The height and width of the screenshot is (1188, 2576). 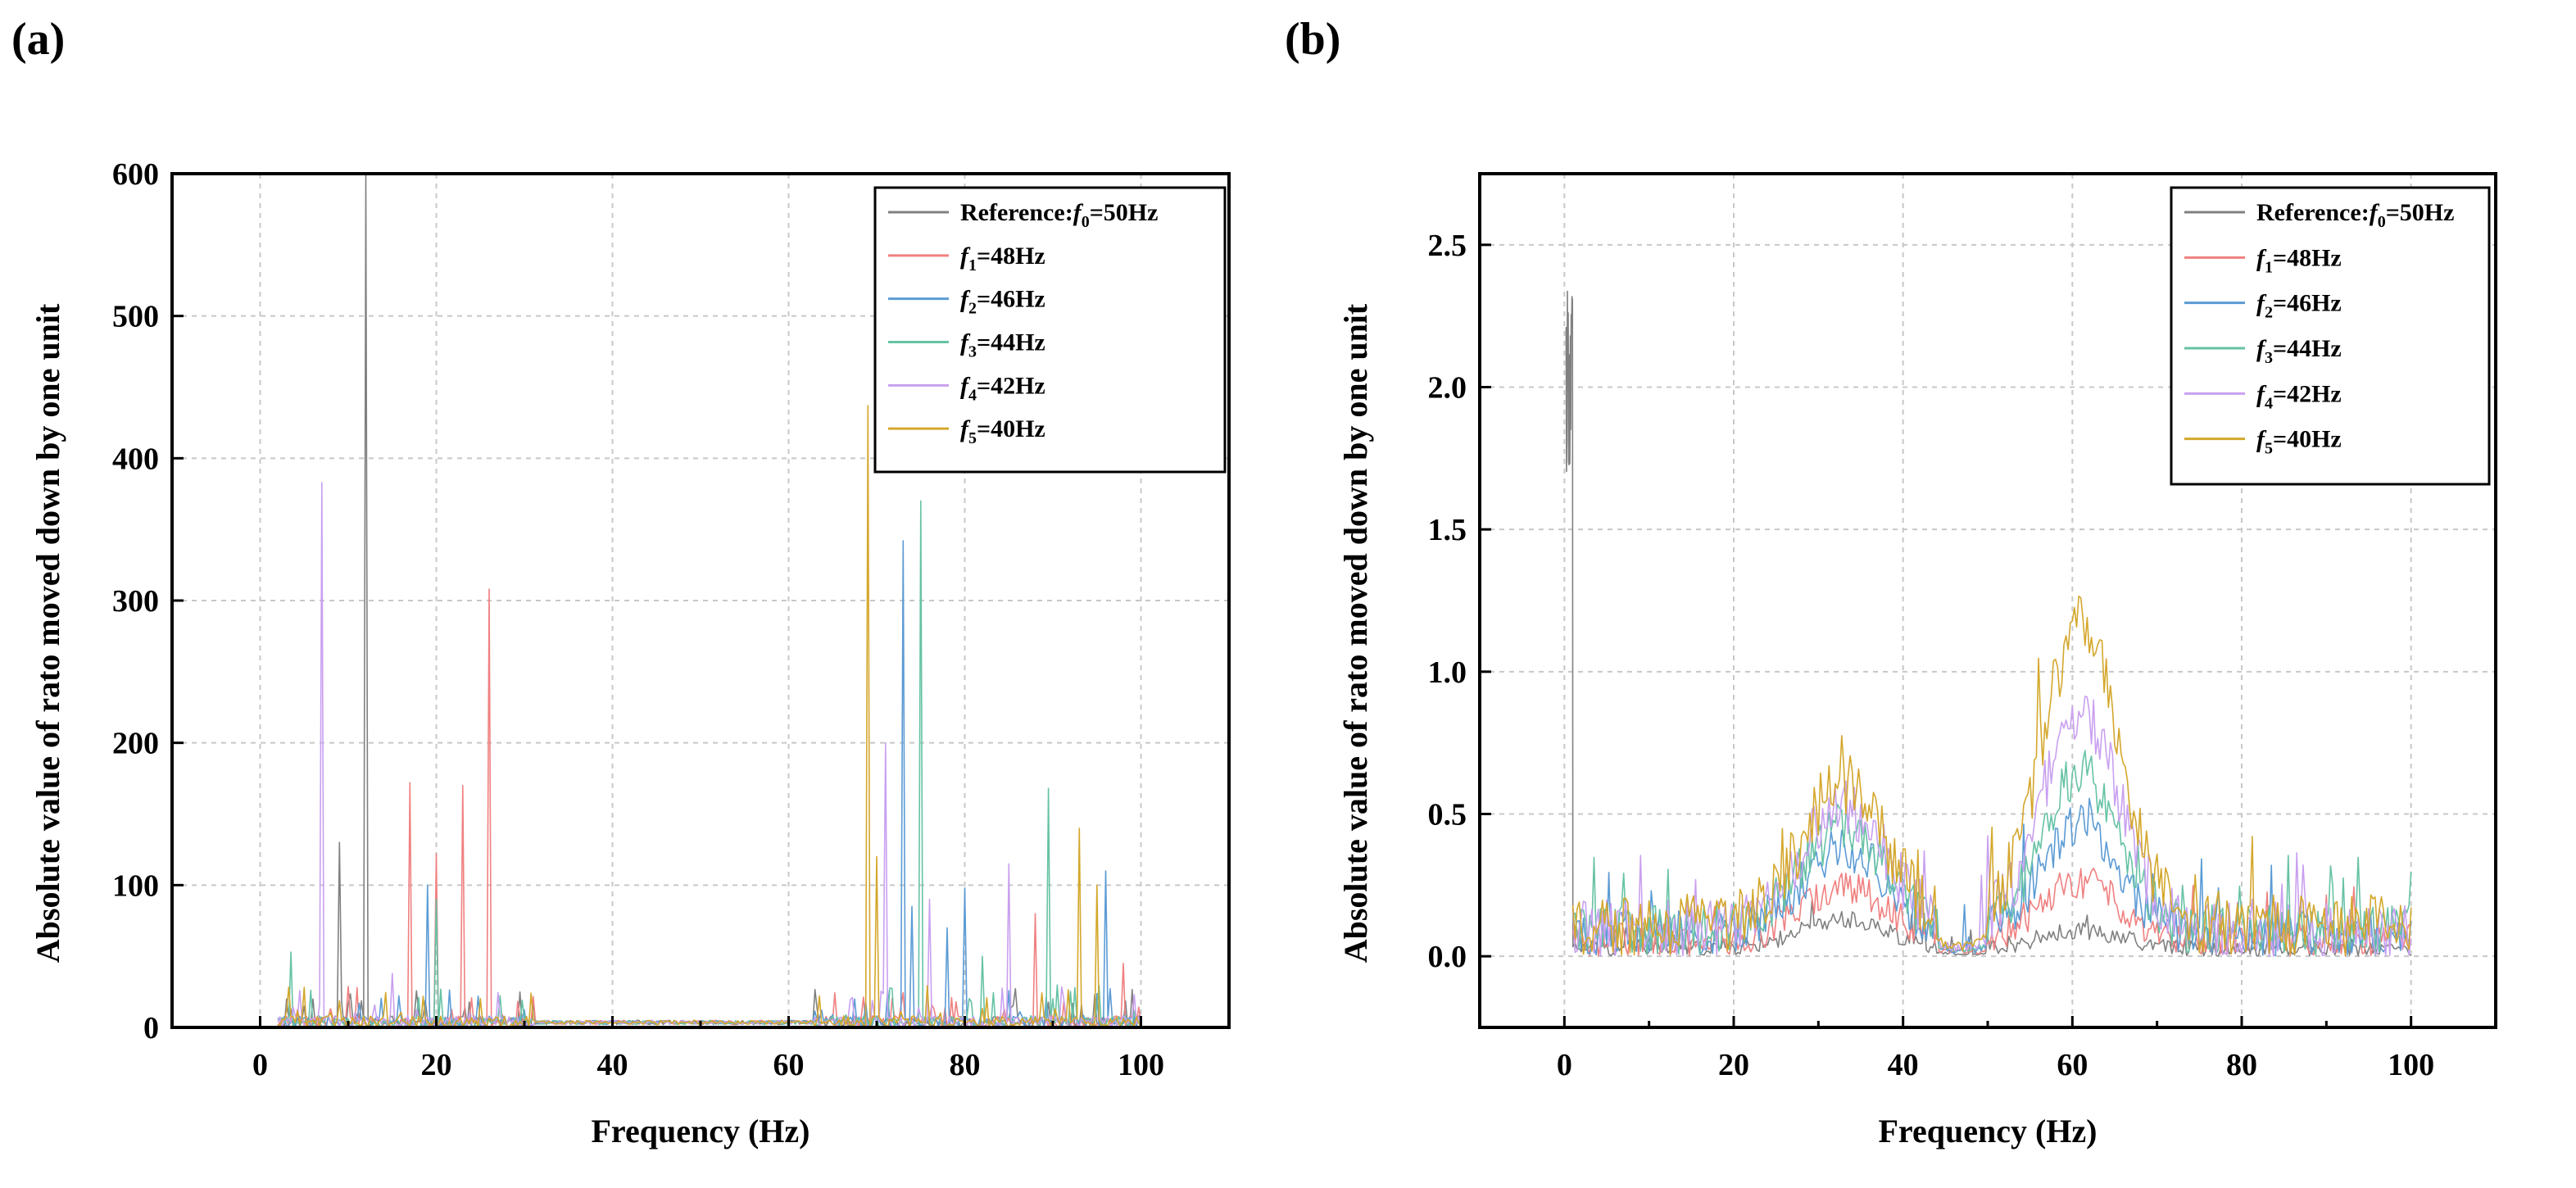 What do you see at coordinates (1447, 389) in the screenshot?
I see `y-tick-label: 2.0` at bounding box center [1447, 389].